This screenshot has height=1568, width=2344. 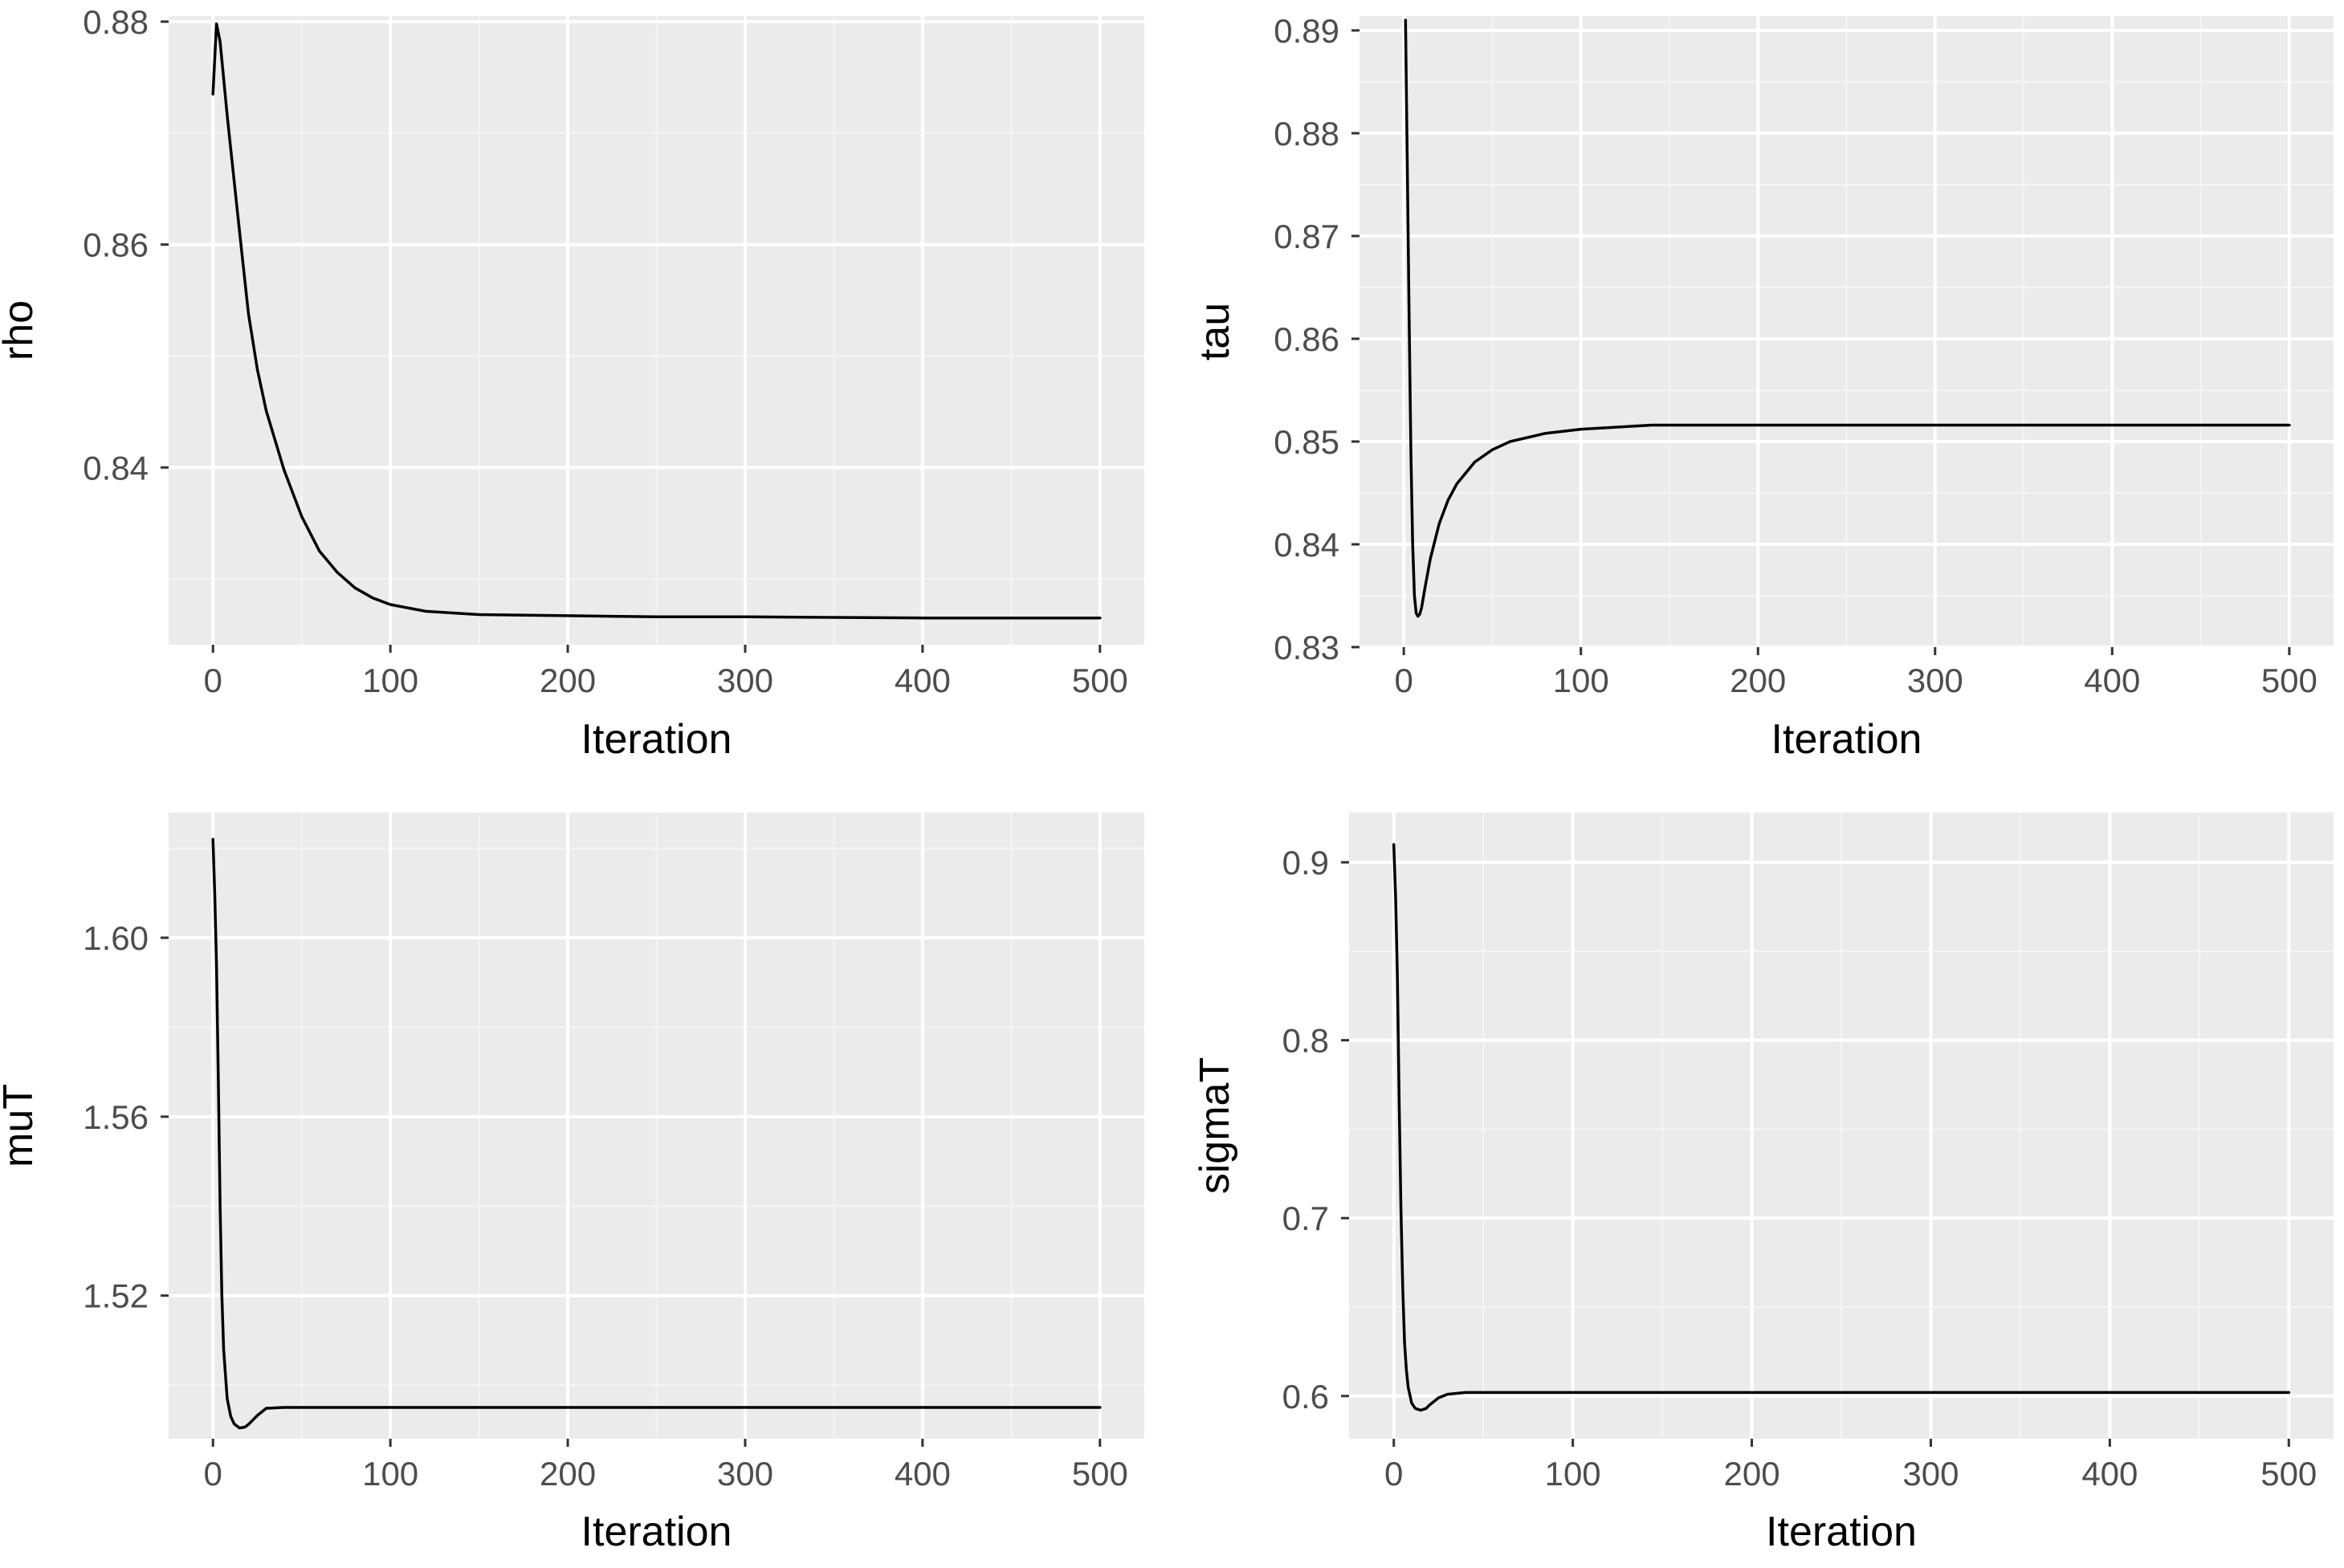 I want to click on y-tick-label: 1.56, so click(x=116, y=1117).